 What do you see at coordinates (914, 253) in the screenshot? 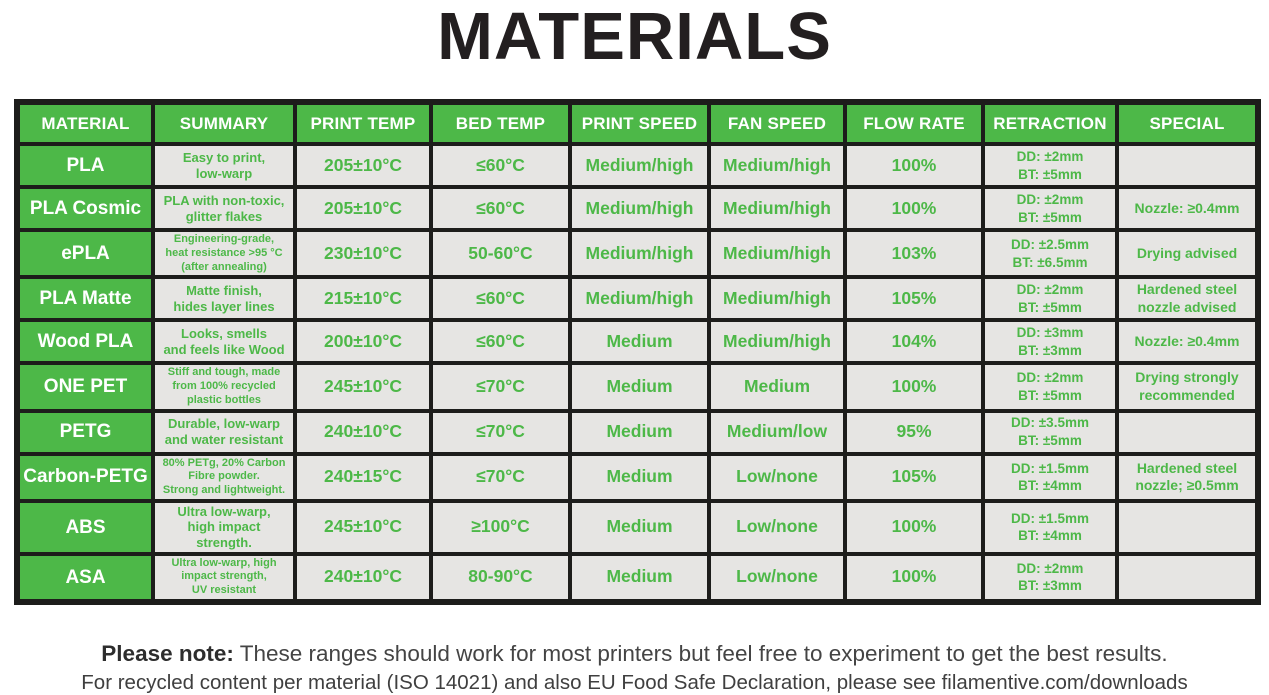
I see `cell-flow_rate: 103%` at bounding box center [914, 253].